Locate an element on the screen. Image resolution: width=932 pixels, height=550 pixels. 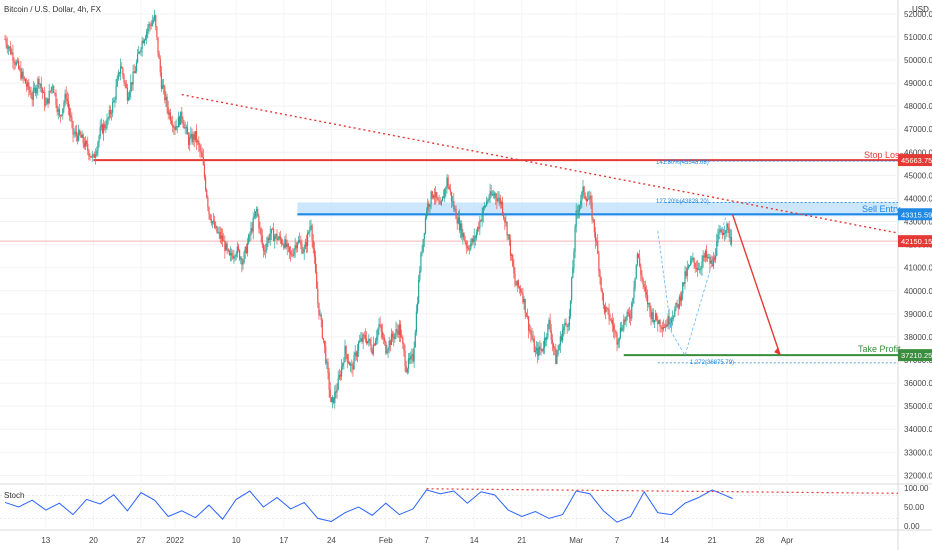
stop-loss-label: Stop Loss is located at coordinates (884, 155).